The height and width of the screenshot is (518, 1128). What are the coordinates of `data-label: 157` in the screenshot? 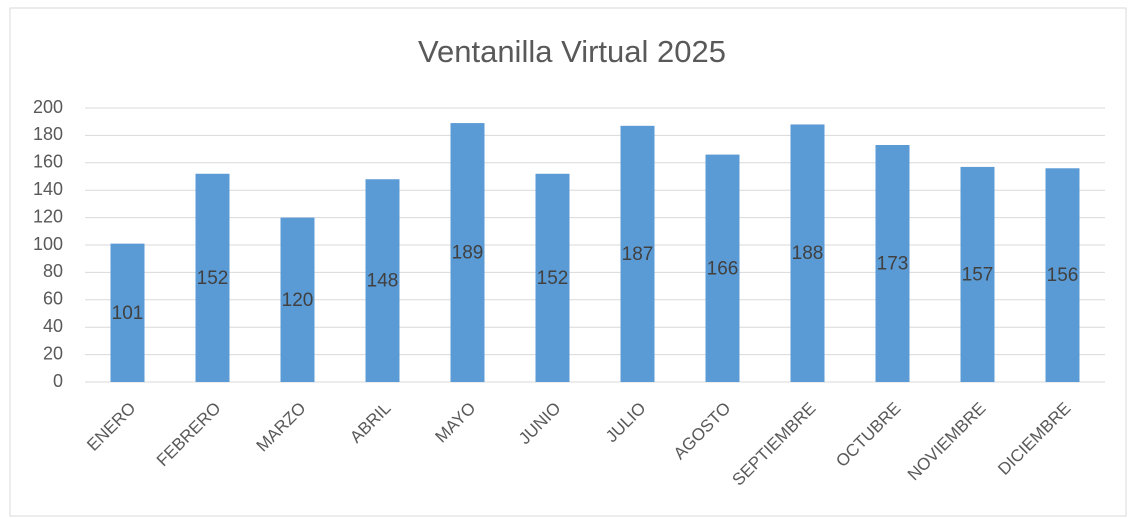 It's located at (978, 274).